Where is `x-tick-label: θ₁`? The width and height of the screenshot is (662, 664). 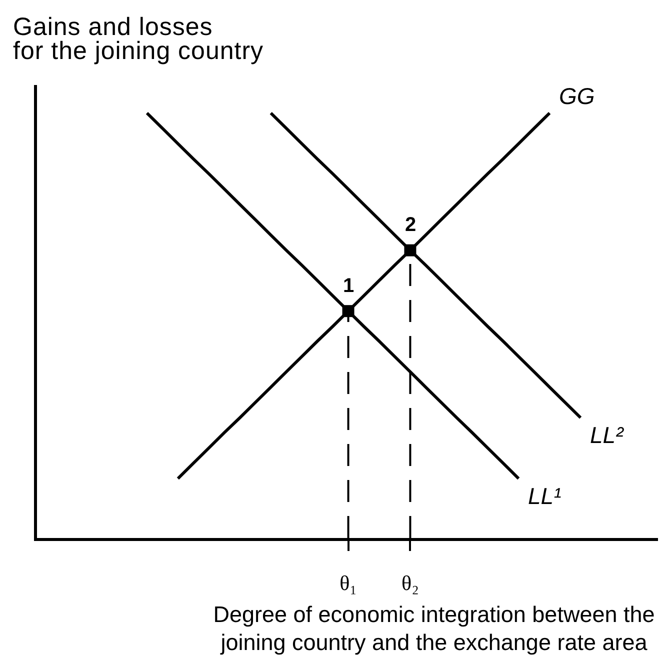 x-tick-label: θ₁ is located at coordinates (348, 583).